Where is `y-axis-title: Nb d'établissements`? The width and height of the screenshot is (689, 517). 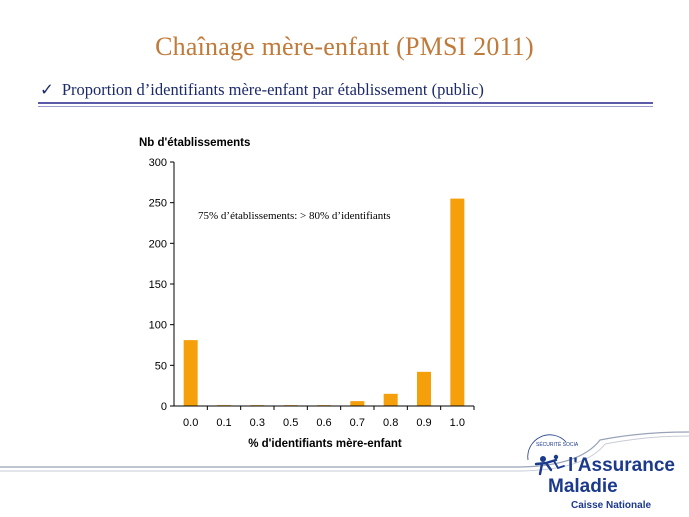
y-axis-title: Nb d'établissements is located at coordinates (194, 143).